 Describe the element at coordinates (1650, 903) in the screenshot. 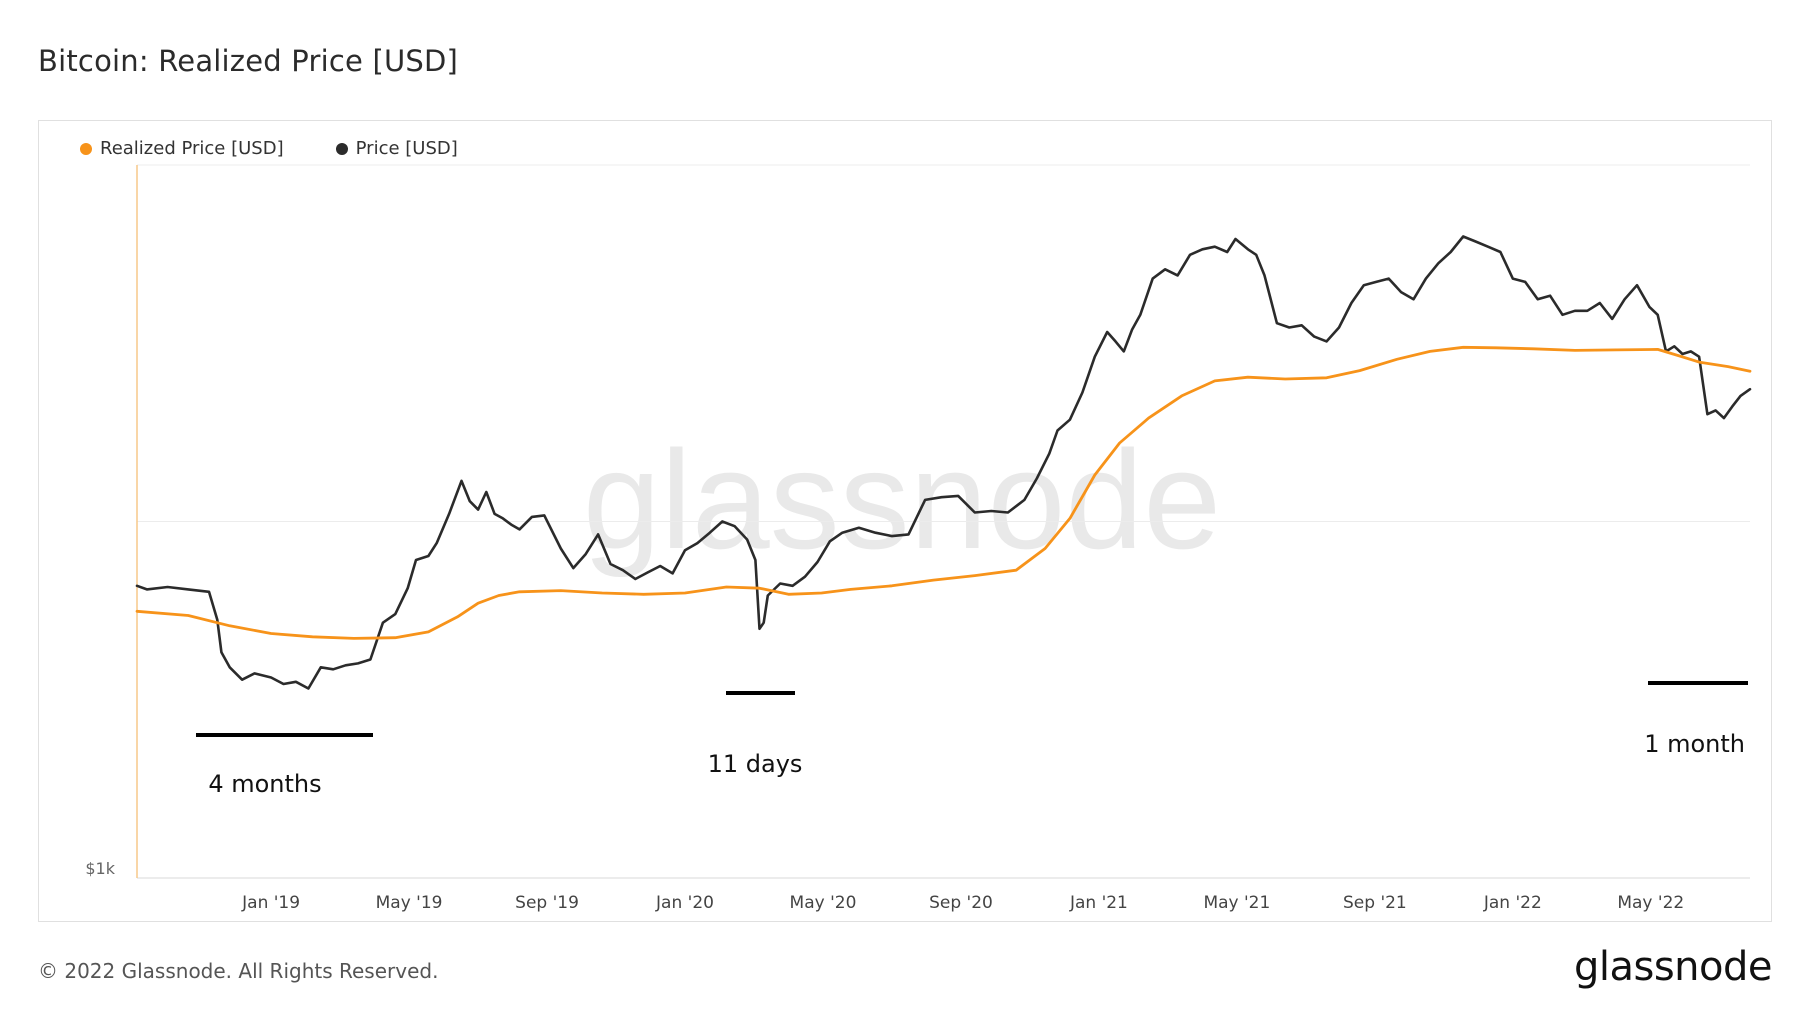

I see `x-tick-label: May '22` at that location.